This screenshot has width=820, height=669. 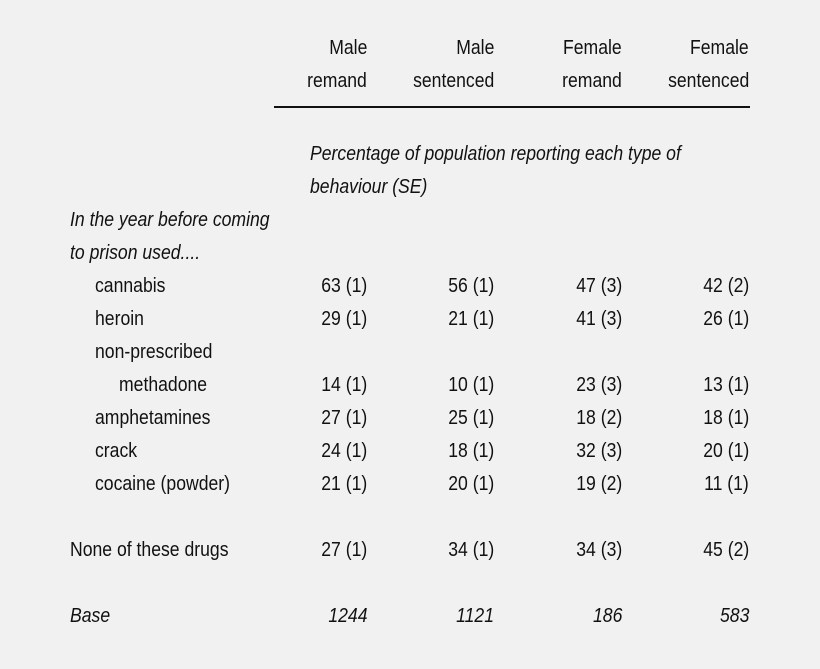 I want to click on cell-methadone-female-remand: 23 (3), so click(x=599, y=385).